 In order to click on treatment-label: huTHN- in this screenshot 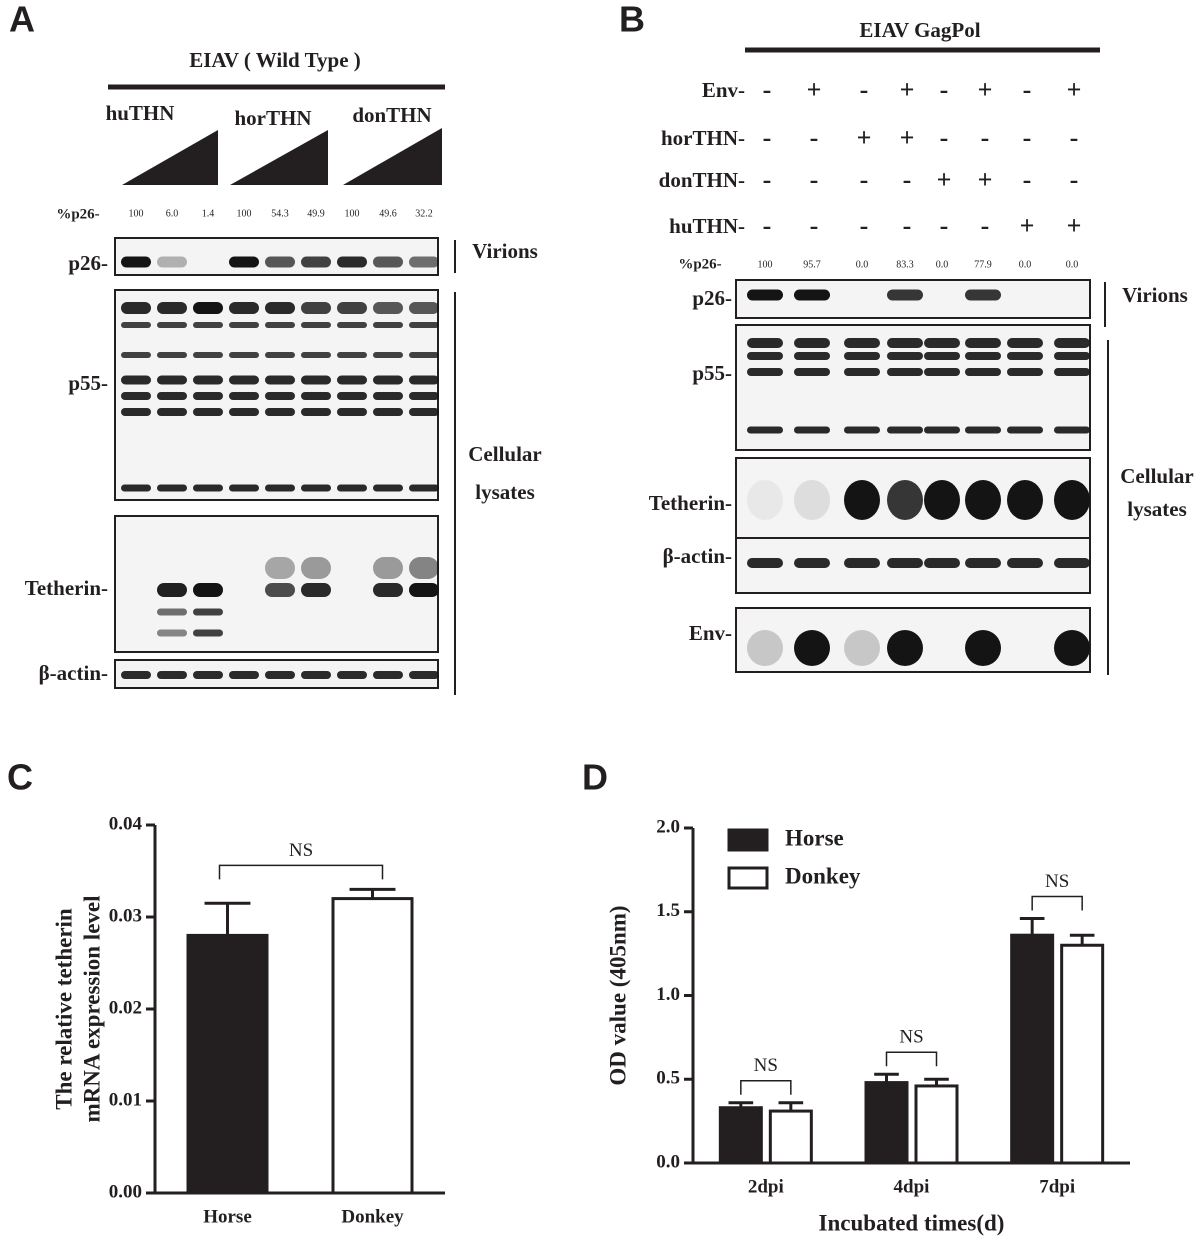, I will do `click(707, 226)`.